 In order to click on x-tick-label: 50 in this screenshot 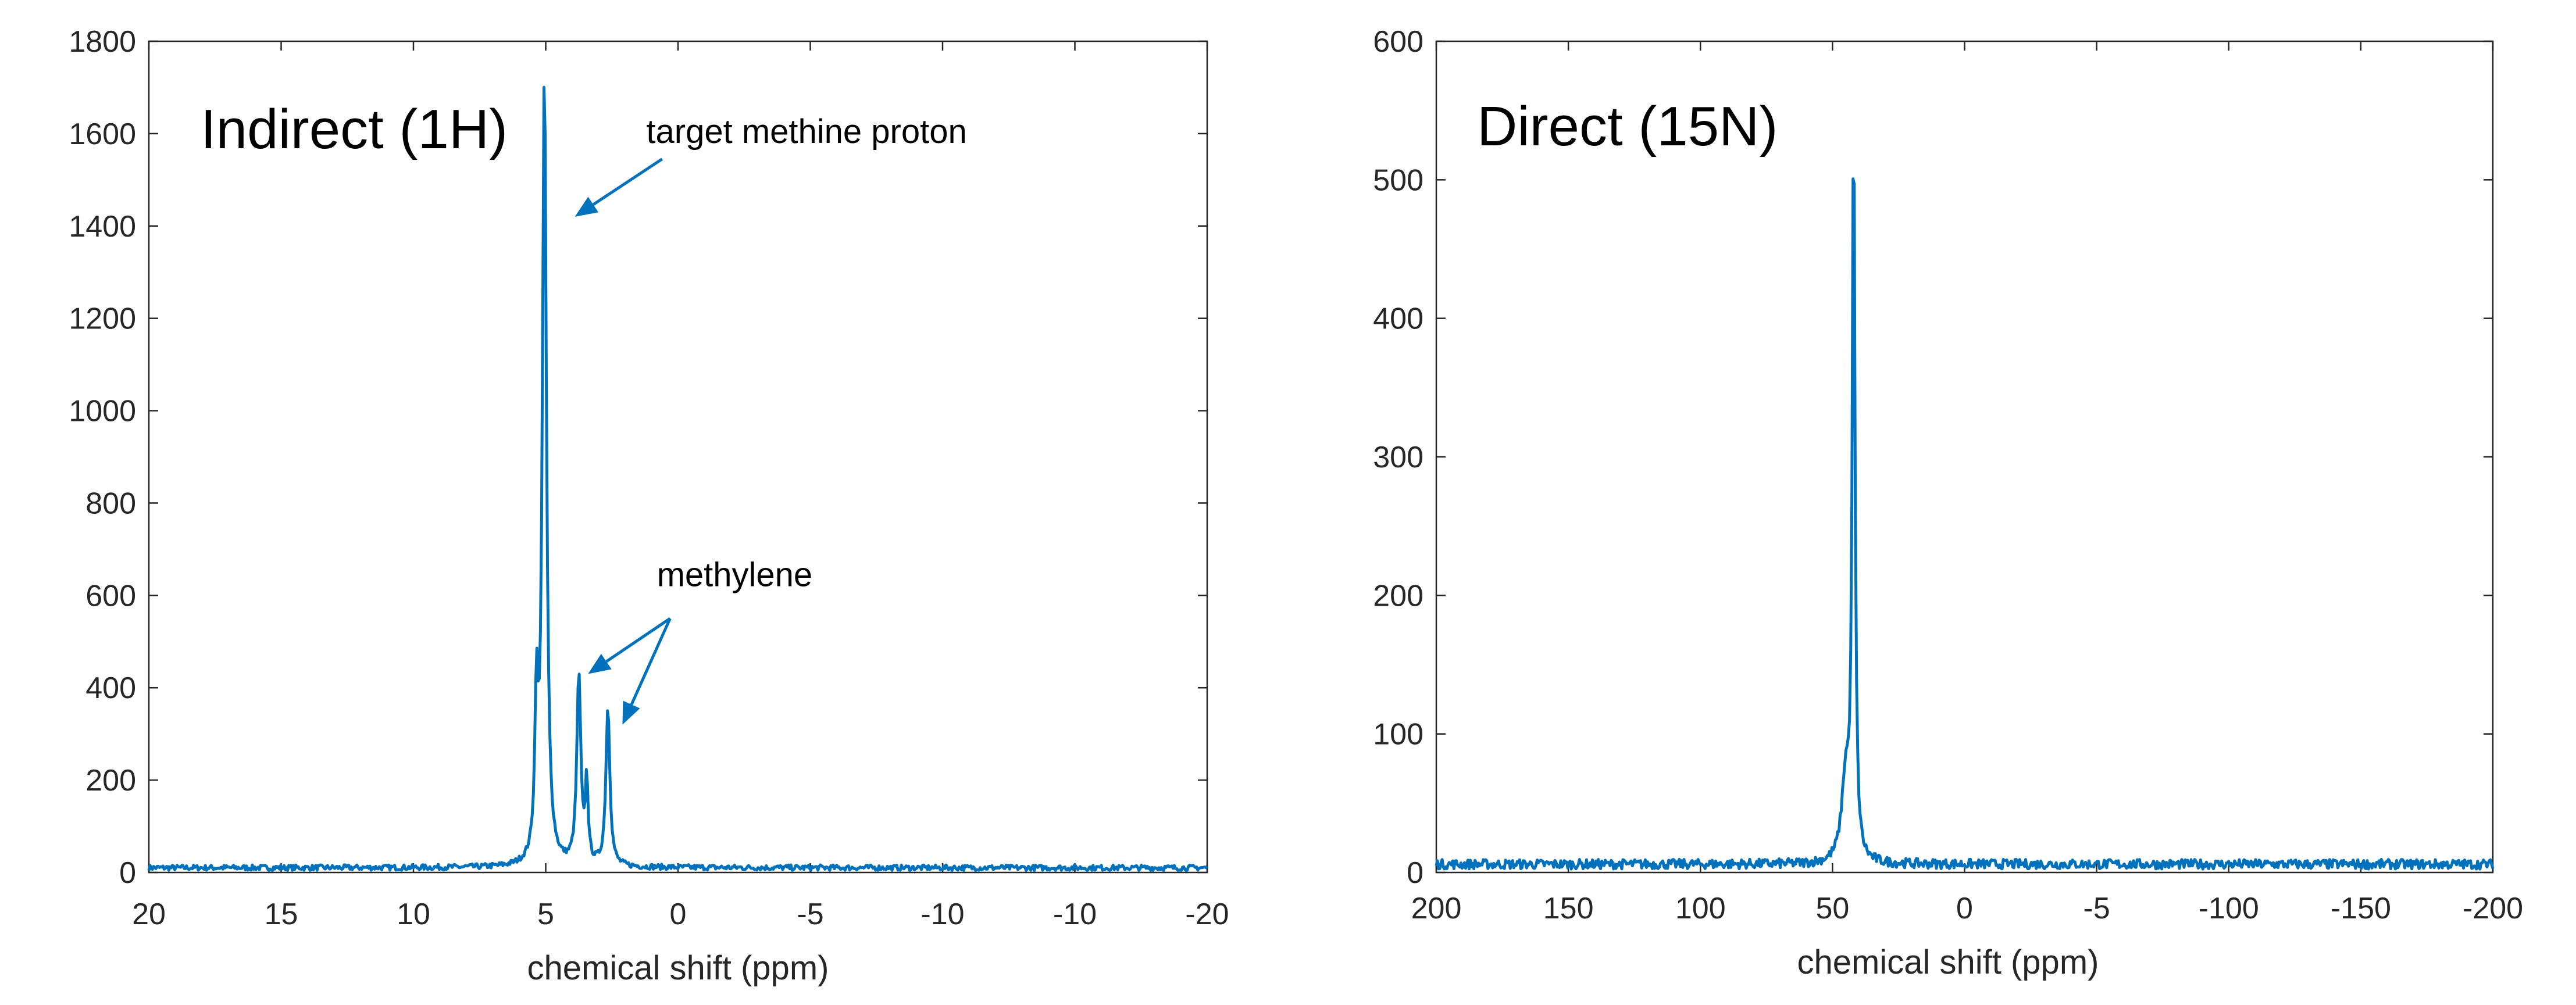, I will do `click(1832, 908)`.